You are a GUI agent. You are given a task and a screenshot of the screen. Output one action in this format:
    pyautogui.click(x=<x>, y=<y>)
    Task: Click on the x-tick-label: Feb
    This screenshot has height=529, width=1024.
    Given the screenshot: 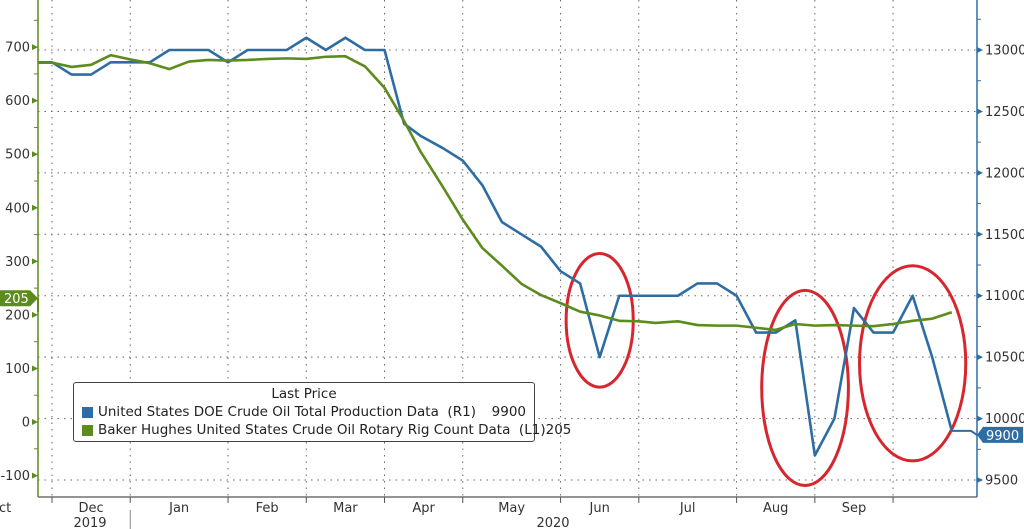 What is the action you would take?
    pyautogui.click(x=267, y=508)
    